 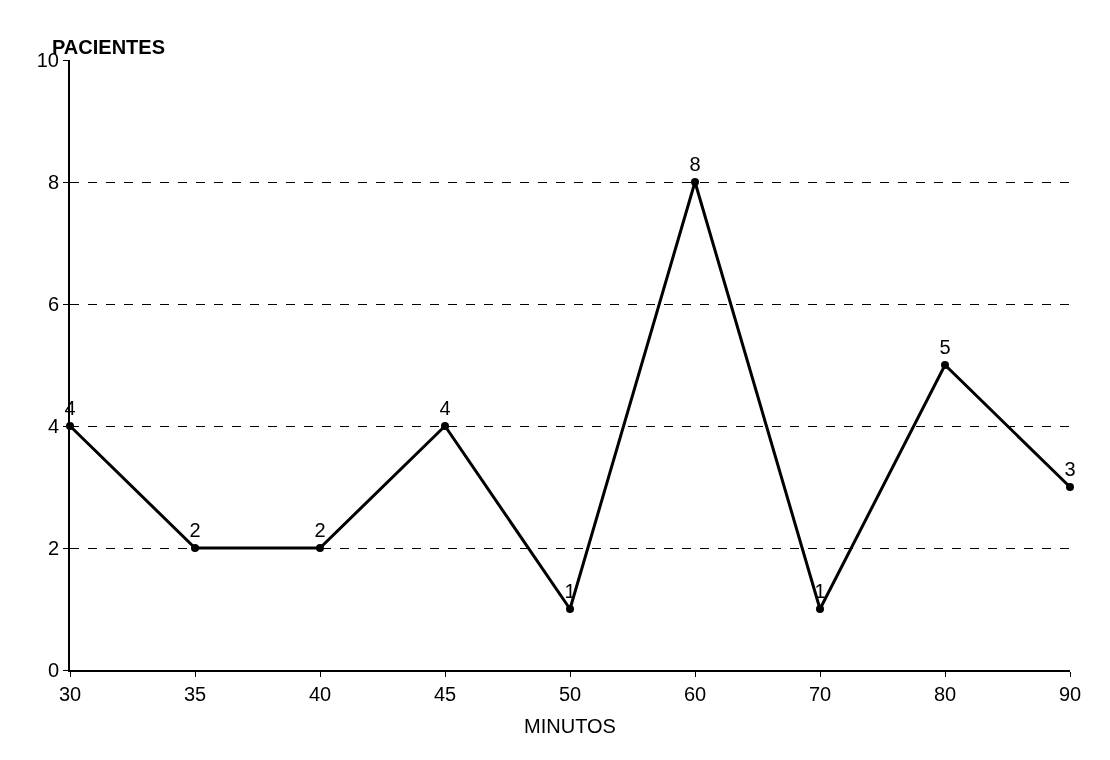 What do you see at coordinates (53, 304) in the screenshot?
I see `y-tick-label: 6` at bounding box center [53, 304].